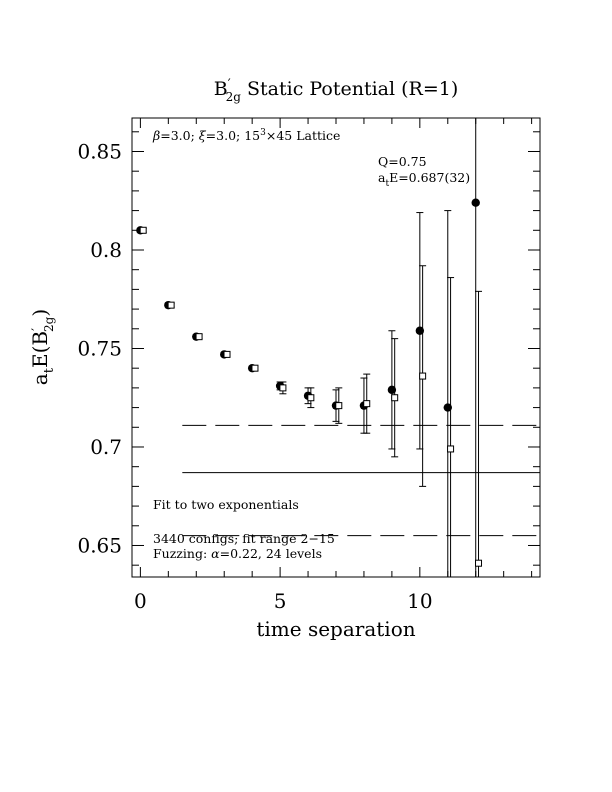 The height and width of the screenshot is (792, 612). I want to click on configs-annotation: 3440 configs; fit range 2−15, so click(244, 538).